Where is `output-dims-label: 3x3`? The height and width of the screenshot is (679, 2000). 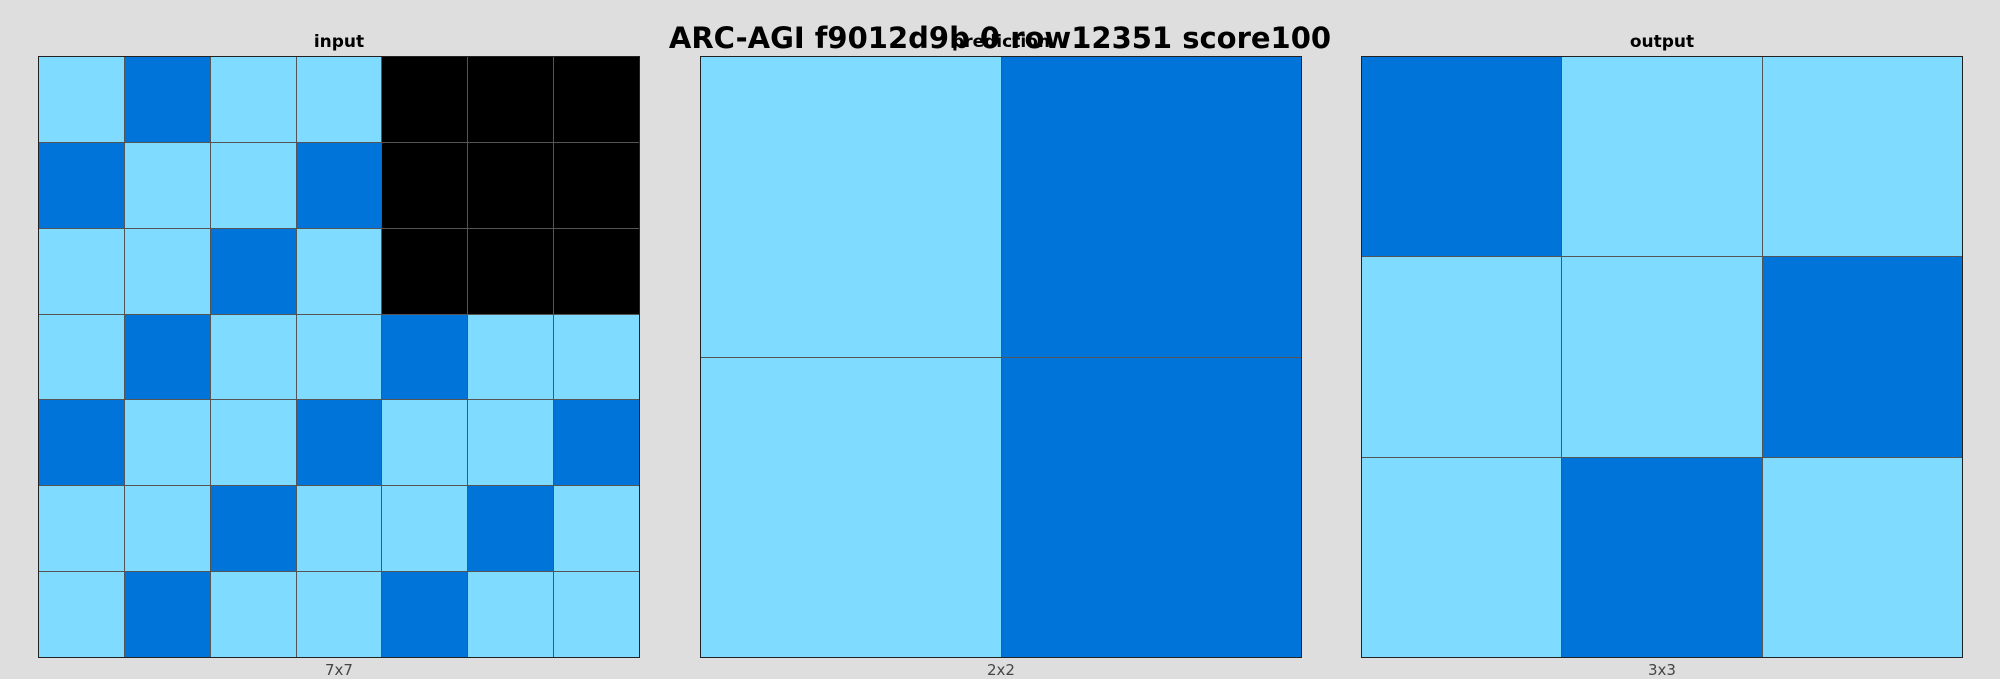 output-dims-label: 3x3 is located at coordinates (1662, 670).